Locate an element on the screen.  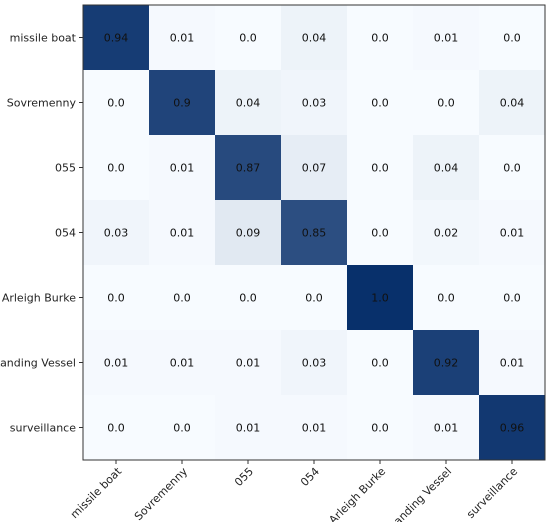
cell-value-label: 0.09 is located at coordinates (248, 233).